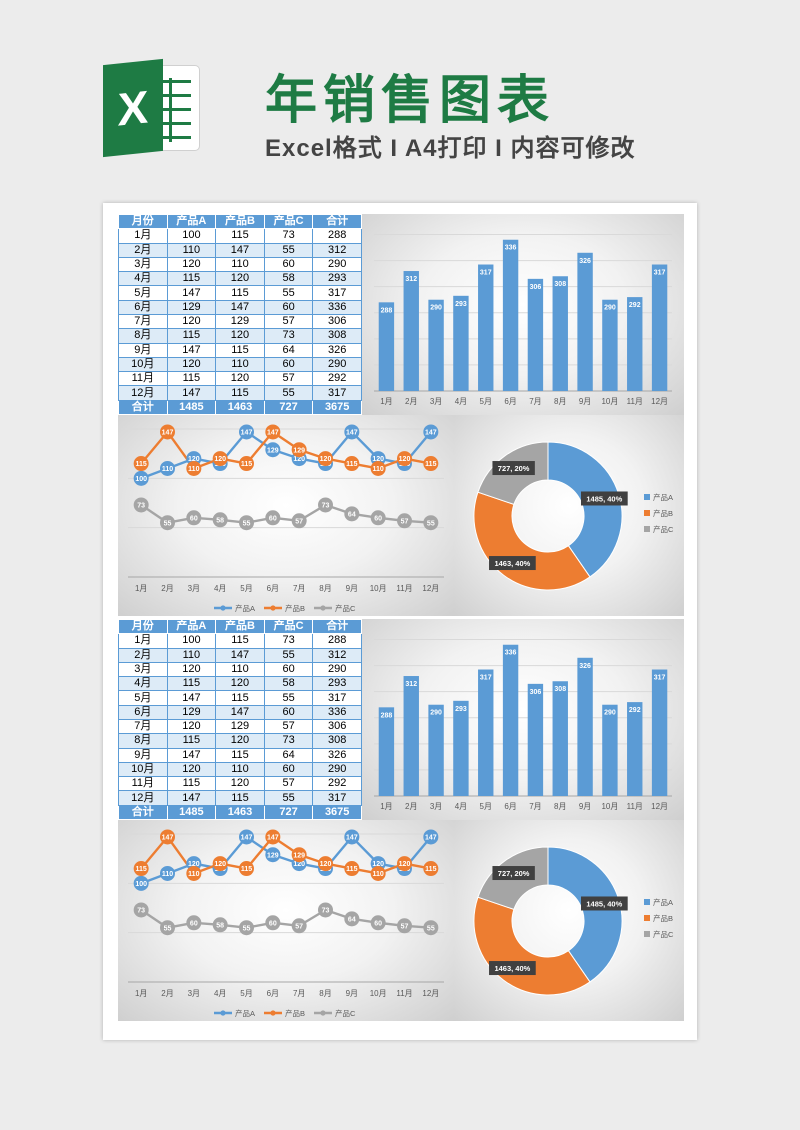 The height and width of the screenshot is (1130, 800). I want to click on x-tick-label: 12月, so click(430, 993).